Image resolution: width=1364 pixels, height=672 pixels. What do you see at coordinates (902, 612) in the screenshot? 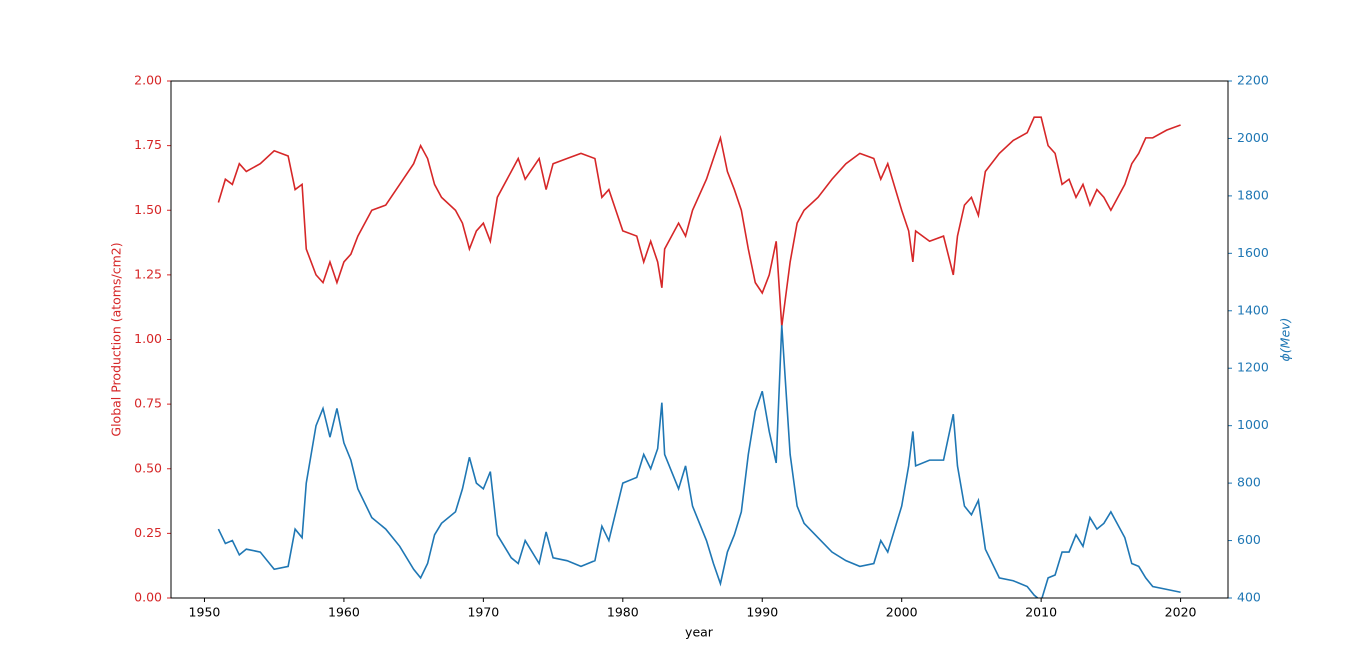
I see `x-tick-label: 2000` at bounding box center [902, 612].